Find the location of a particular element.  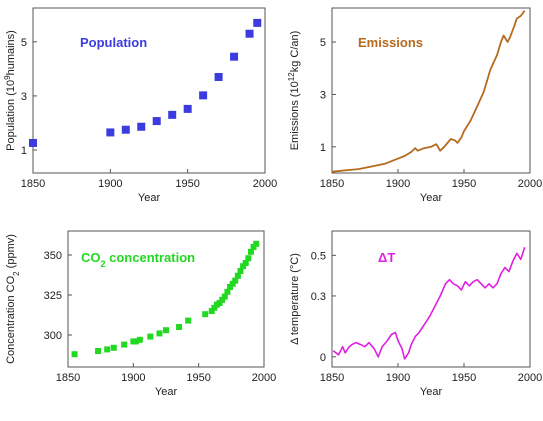

y-tick-label: 0.5 is located at coordinates (318, 256).